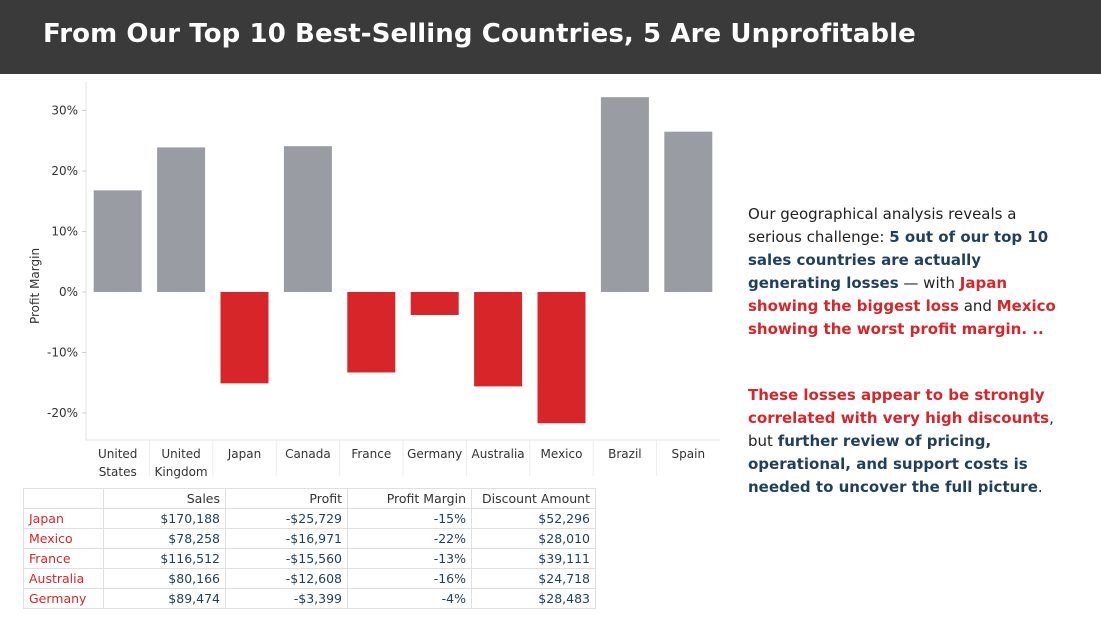  I want to click on discount-amount-cell: $28,483, so click(533, 598).